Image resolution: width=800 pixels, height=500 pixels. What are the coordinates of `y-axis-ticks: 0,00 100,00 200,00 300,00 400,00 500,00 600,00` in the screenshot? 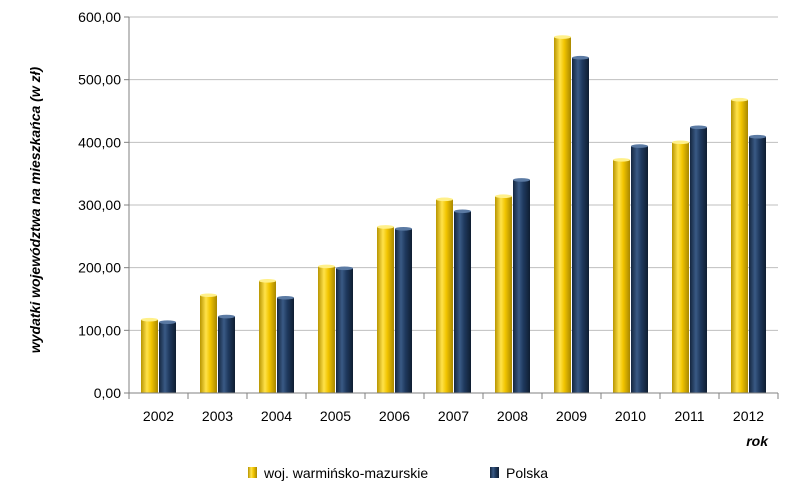 It's located at (103, 205).